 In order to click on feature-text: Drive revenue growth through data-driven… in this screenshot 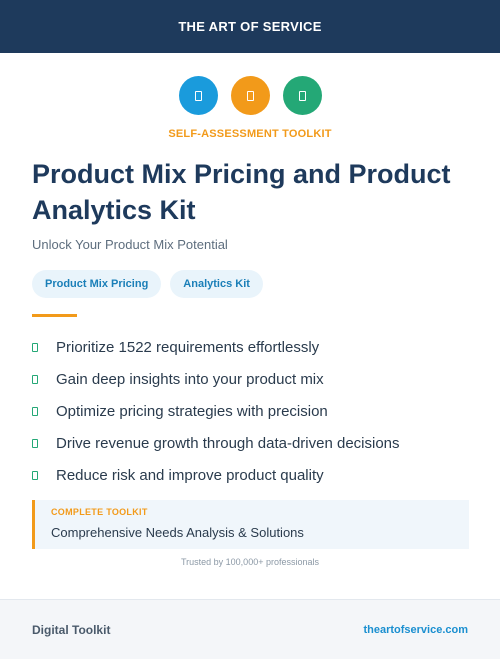, I will do `click(228, 443)`.